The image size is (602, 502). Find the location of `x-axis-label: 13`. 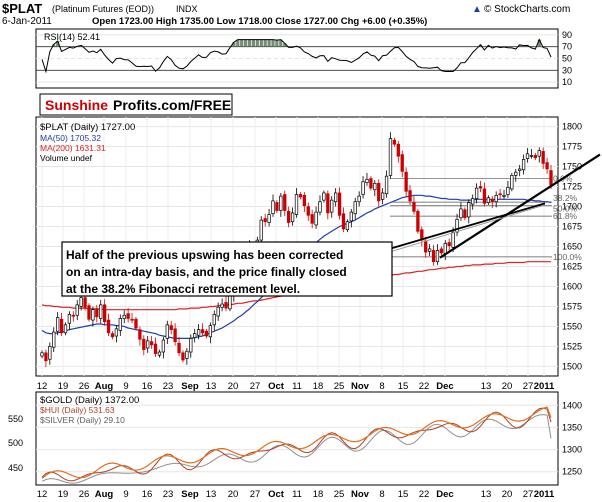

x-axis-label: 13 is located at coordinates (486, 386).